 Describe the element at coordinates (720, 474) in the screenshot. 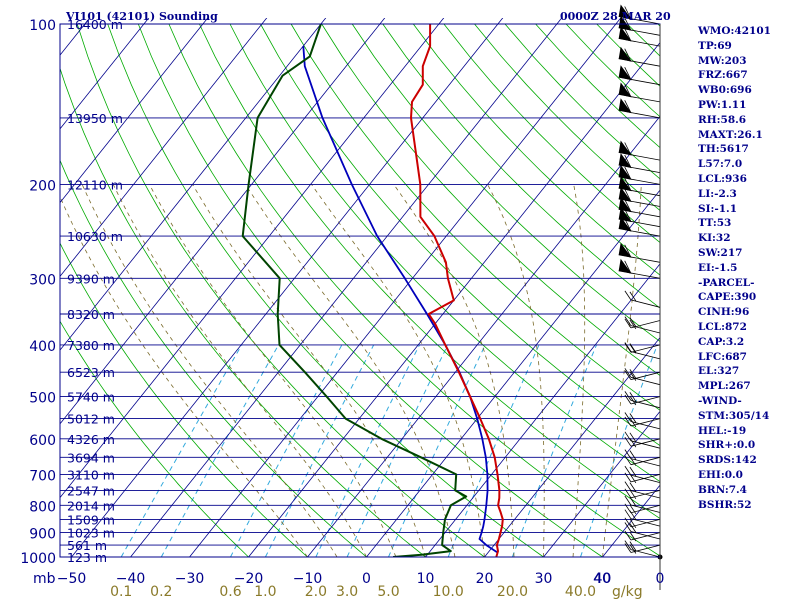

I see `index-item: EHI:0.0` at that location.